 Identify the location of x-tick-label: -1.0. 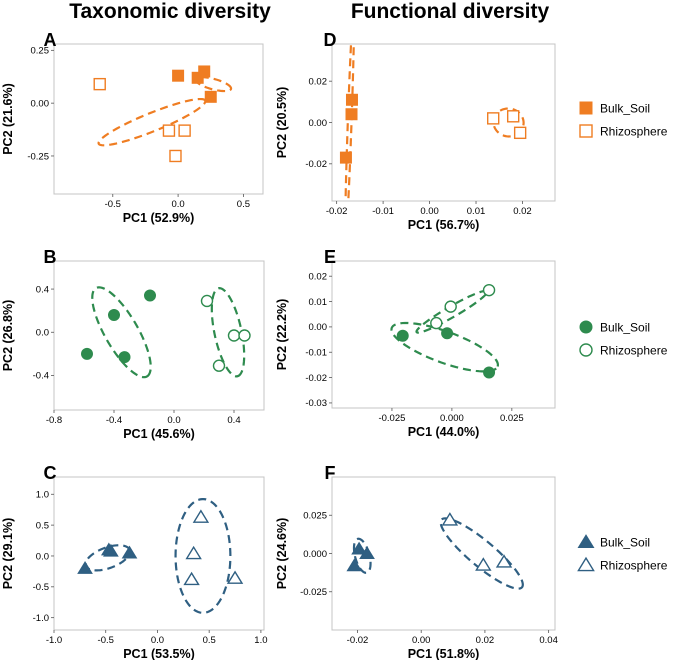
(54, 640).